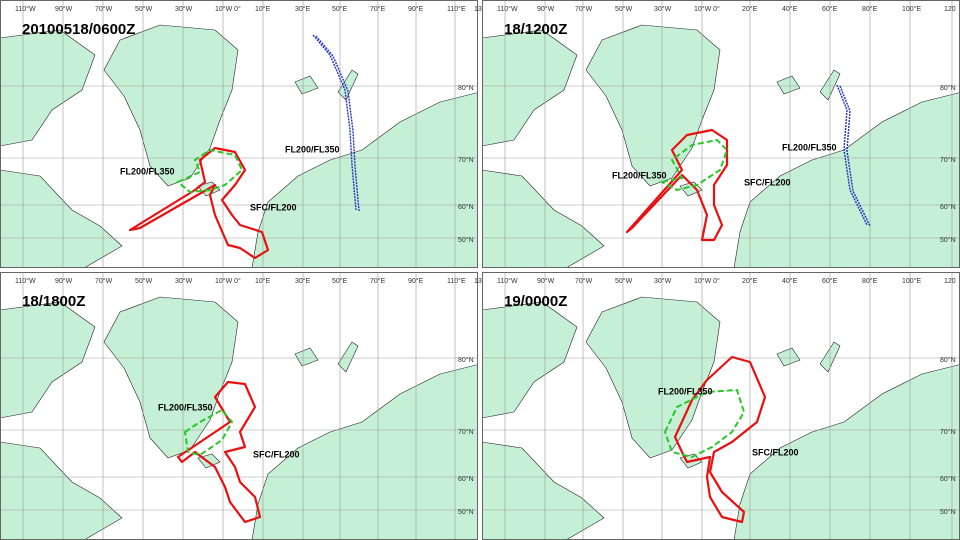 This screenshot has width=960, height=540. I want to click on panel-title: 18/1200Z, so click(535, 29).